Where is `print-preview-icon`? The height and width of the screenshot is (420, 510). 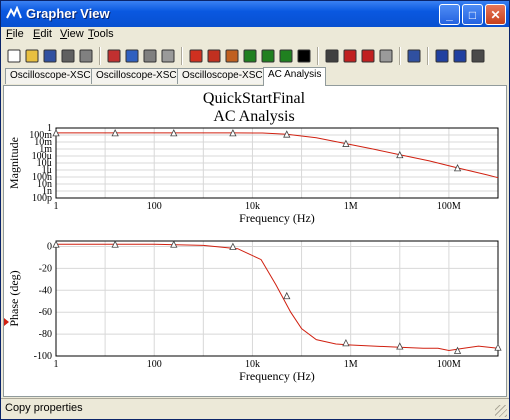 print-preview-icon is located at coordinates (86, 56).